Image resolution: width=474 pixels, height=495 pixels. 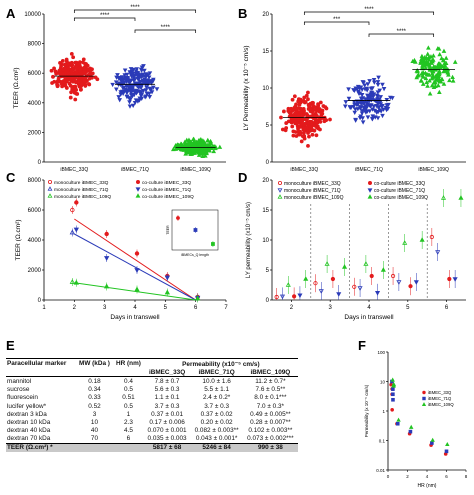 What do you see at coordinates (35, 271) in the screenshot?
I see `y-tick-label: 2000` at bounding box center [35, 271].